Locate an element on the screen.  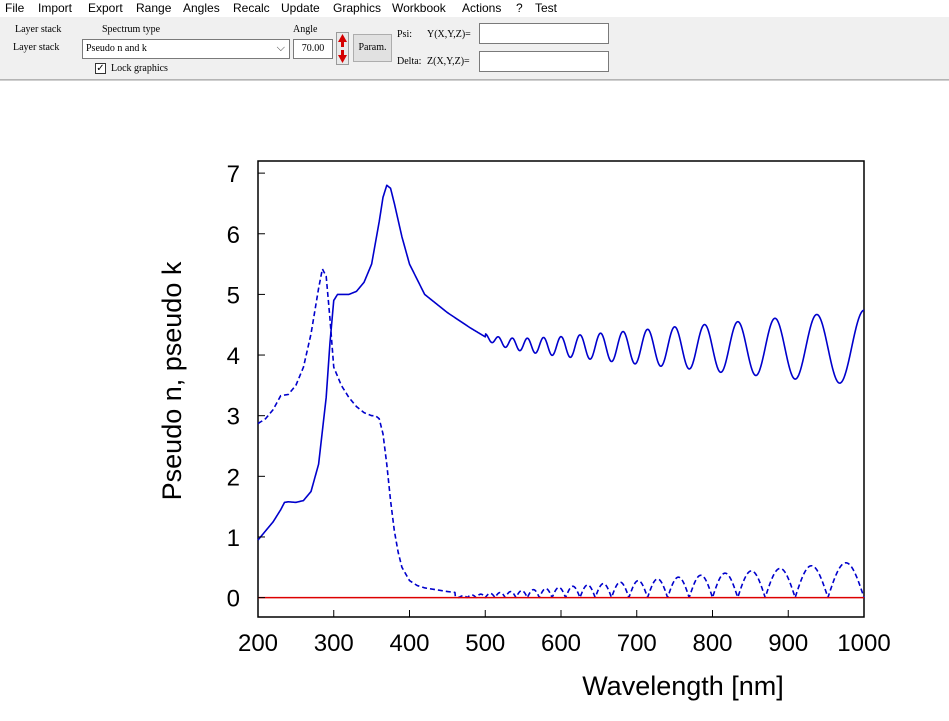
angle-label: Angle is located at coordinates (305, 29).